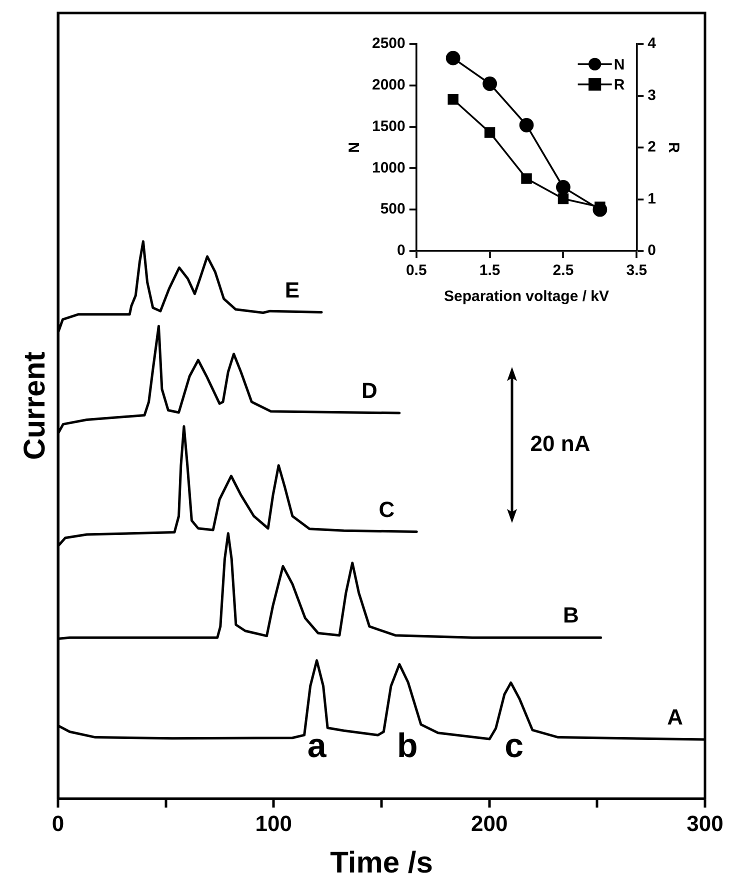  Describe the element at coordinates (389, 85) in the screenshot. I see `y-tick-label: 2000` at that location.